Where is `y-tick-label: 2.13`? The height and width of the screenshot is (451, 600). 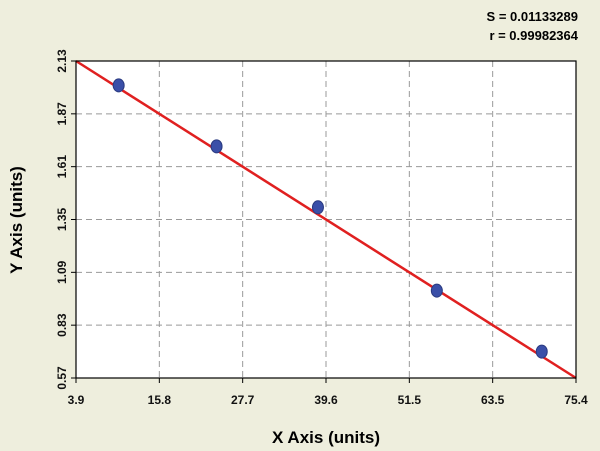
y-tick-label: 2.13 is located at coordinates (62, 61).